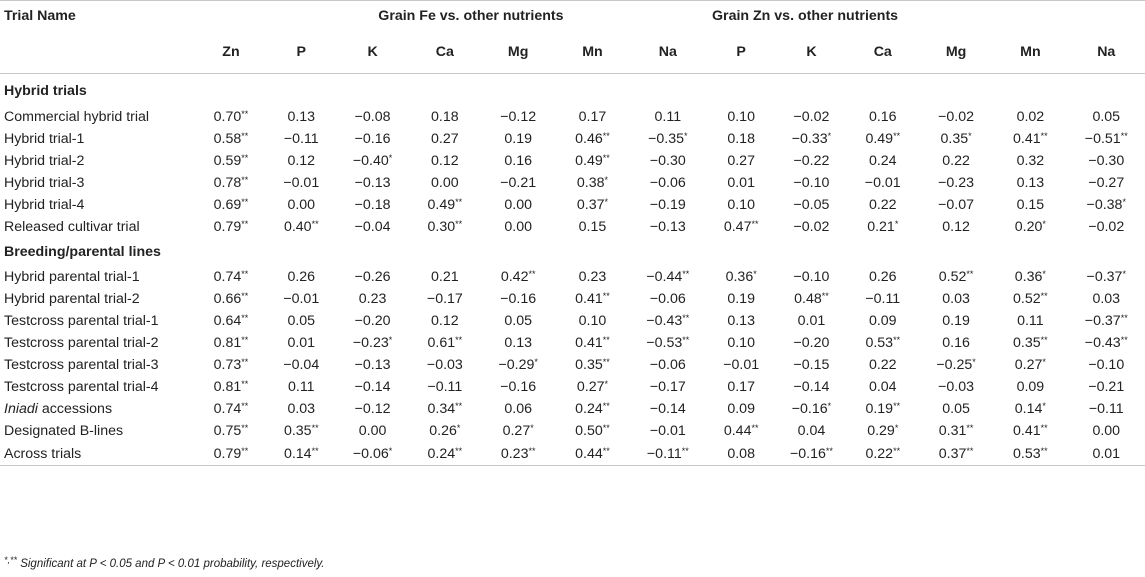 The width and height of the screenshot is (1145, 577). Describe the element at coordinates (81, 343) in the screenshot. I see `trial-name-cell: Testcross parental trial-2` at that location.